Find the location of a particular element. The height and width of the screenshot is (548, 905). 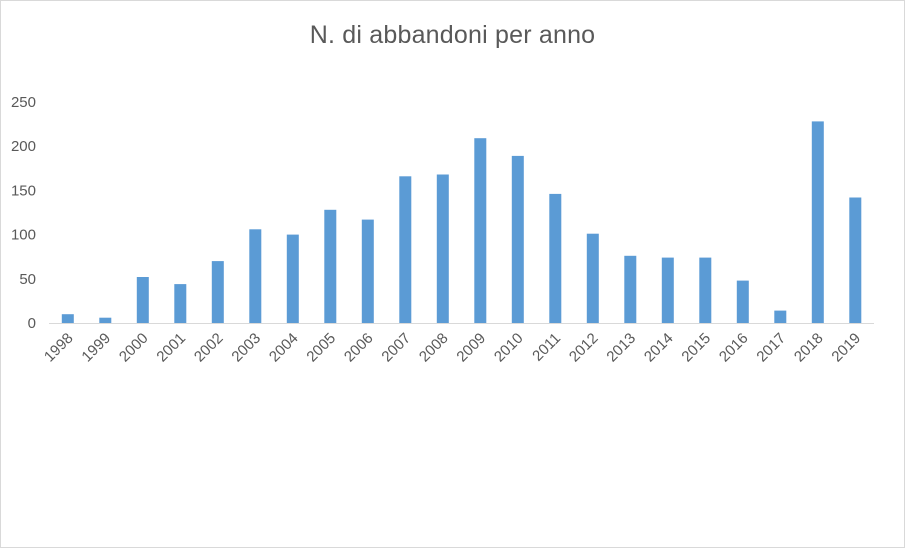

x-tick-label: 2002 is located at coordinates (209, 348).